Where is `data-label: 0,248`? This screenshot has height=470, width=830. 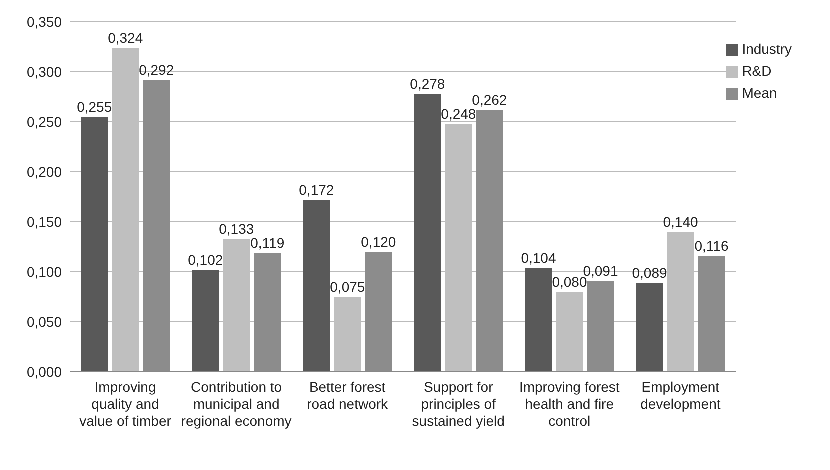 data-label: 0,248 is located at coordinates (458, 114).